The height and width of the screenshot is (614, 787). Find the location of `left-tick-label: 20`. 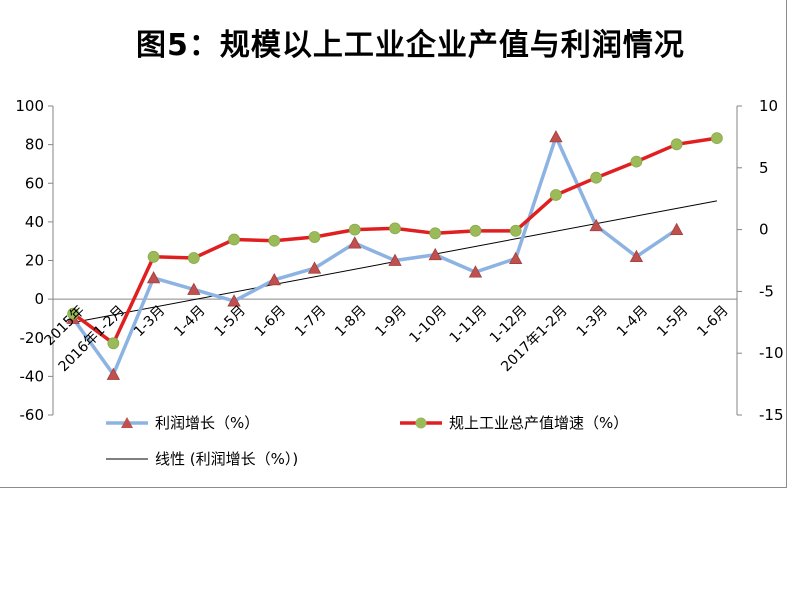

left-tick-label: 20 is located at coordinates (34, 261).